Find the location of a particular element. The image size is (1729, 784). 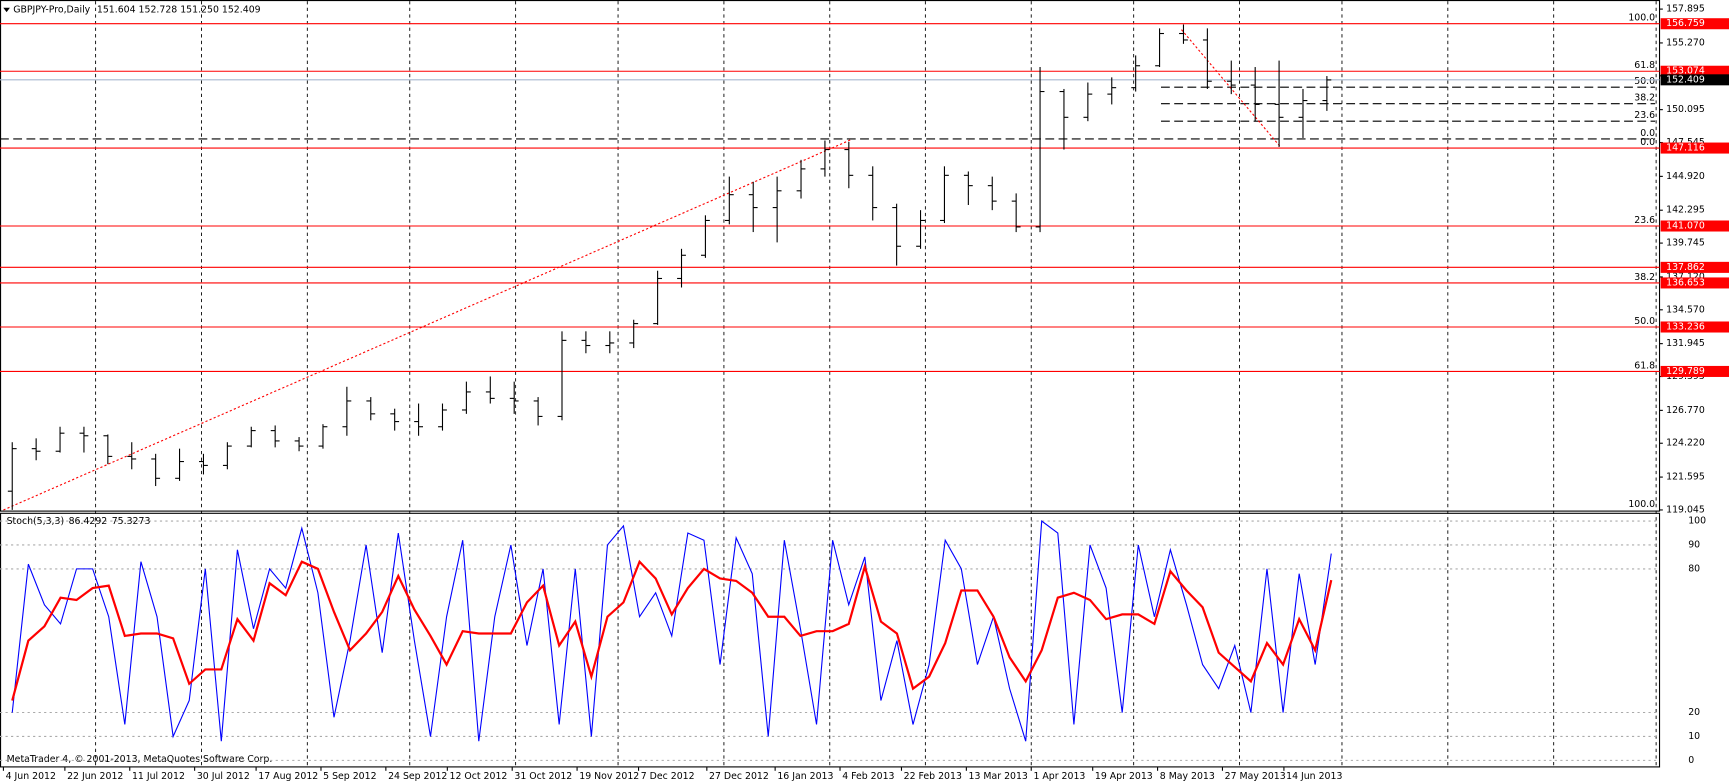

x-tick-label: 4 Feb 2013 is located at coordinates (868, 776).